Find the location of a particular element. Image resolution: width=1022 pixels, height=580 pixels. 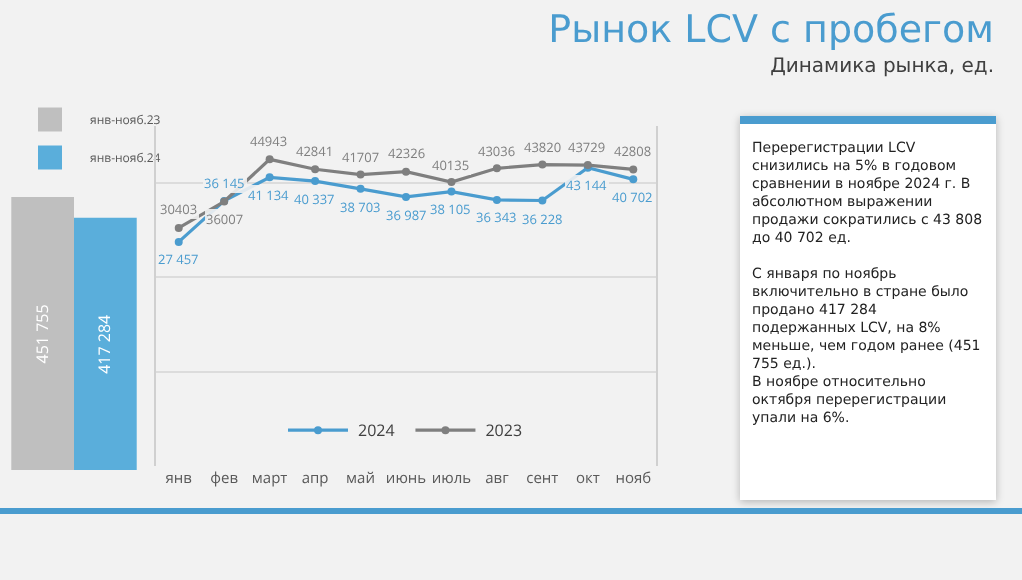

legend-label: 2024 is located at coordinates (377, 431).